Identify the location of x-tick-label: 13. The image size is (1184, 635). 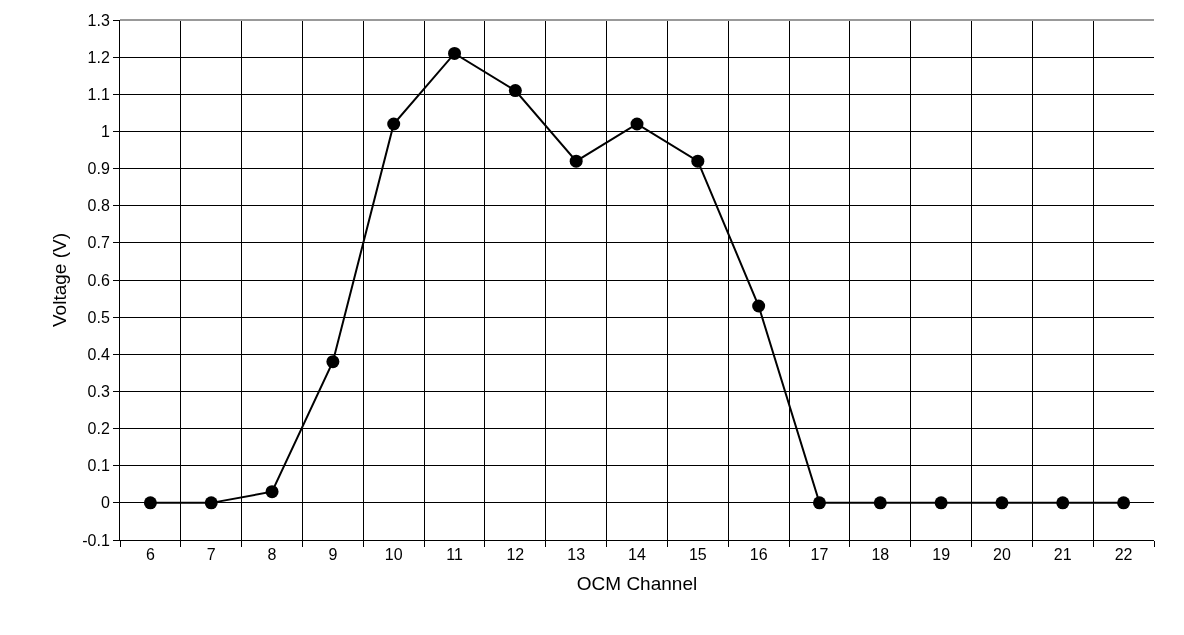
(576, 555).